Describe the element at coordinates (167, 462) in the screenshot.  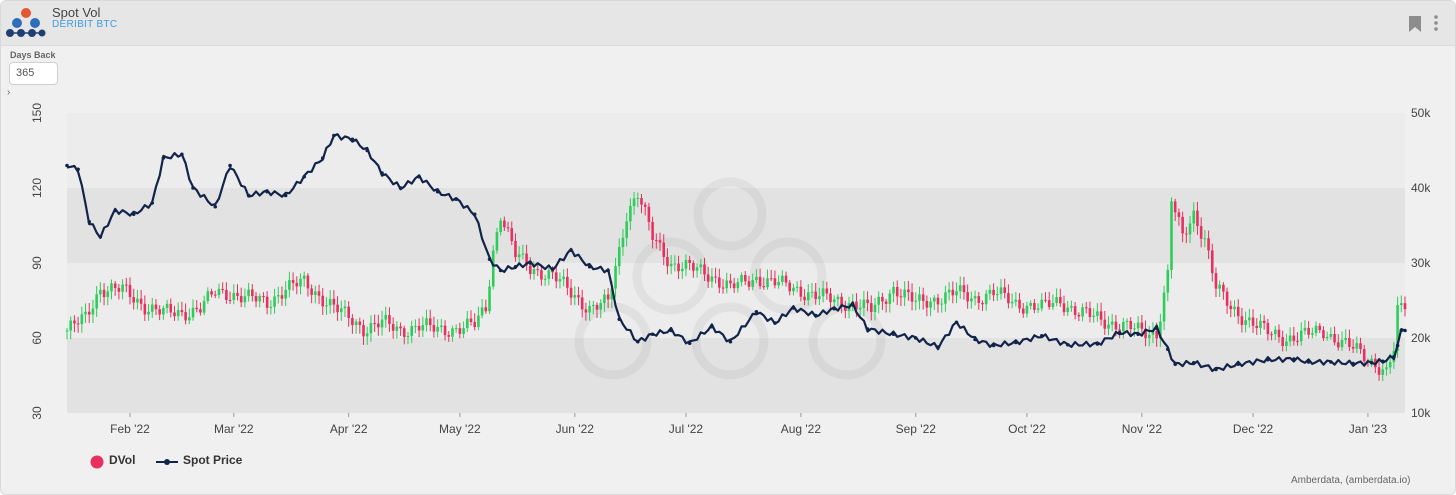
I see `legend-spot-swatch` at that location.